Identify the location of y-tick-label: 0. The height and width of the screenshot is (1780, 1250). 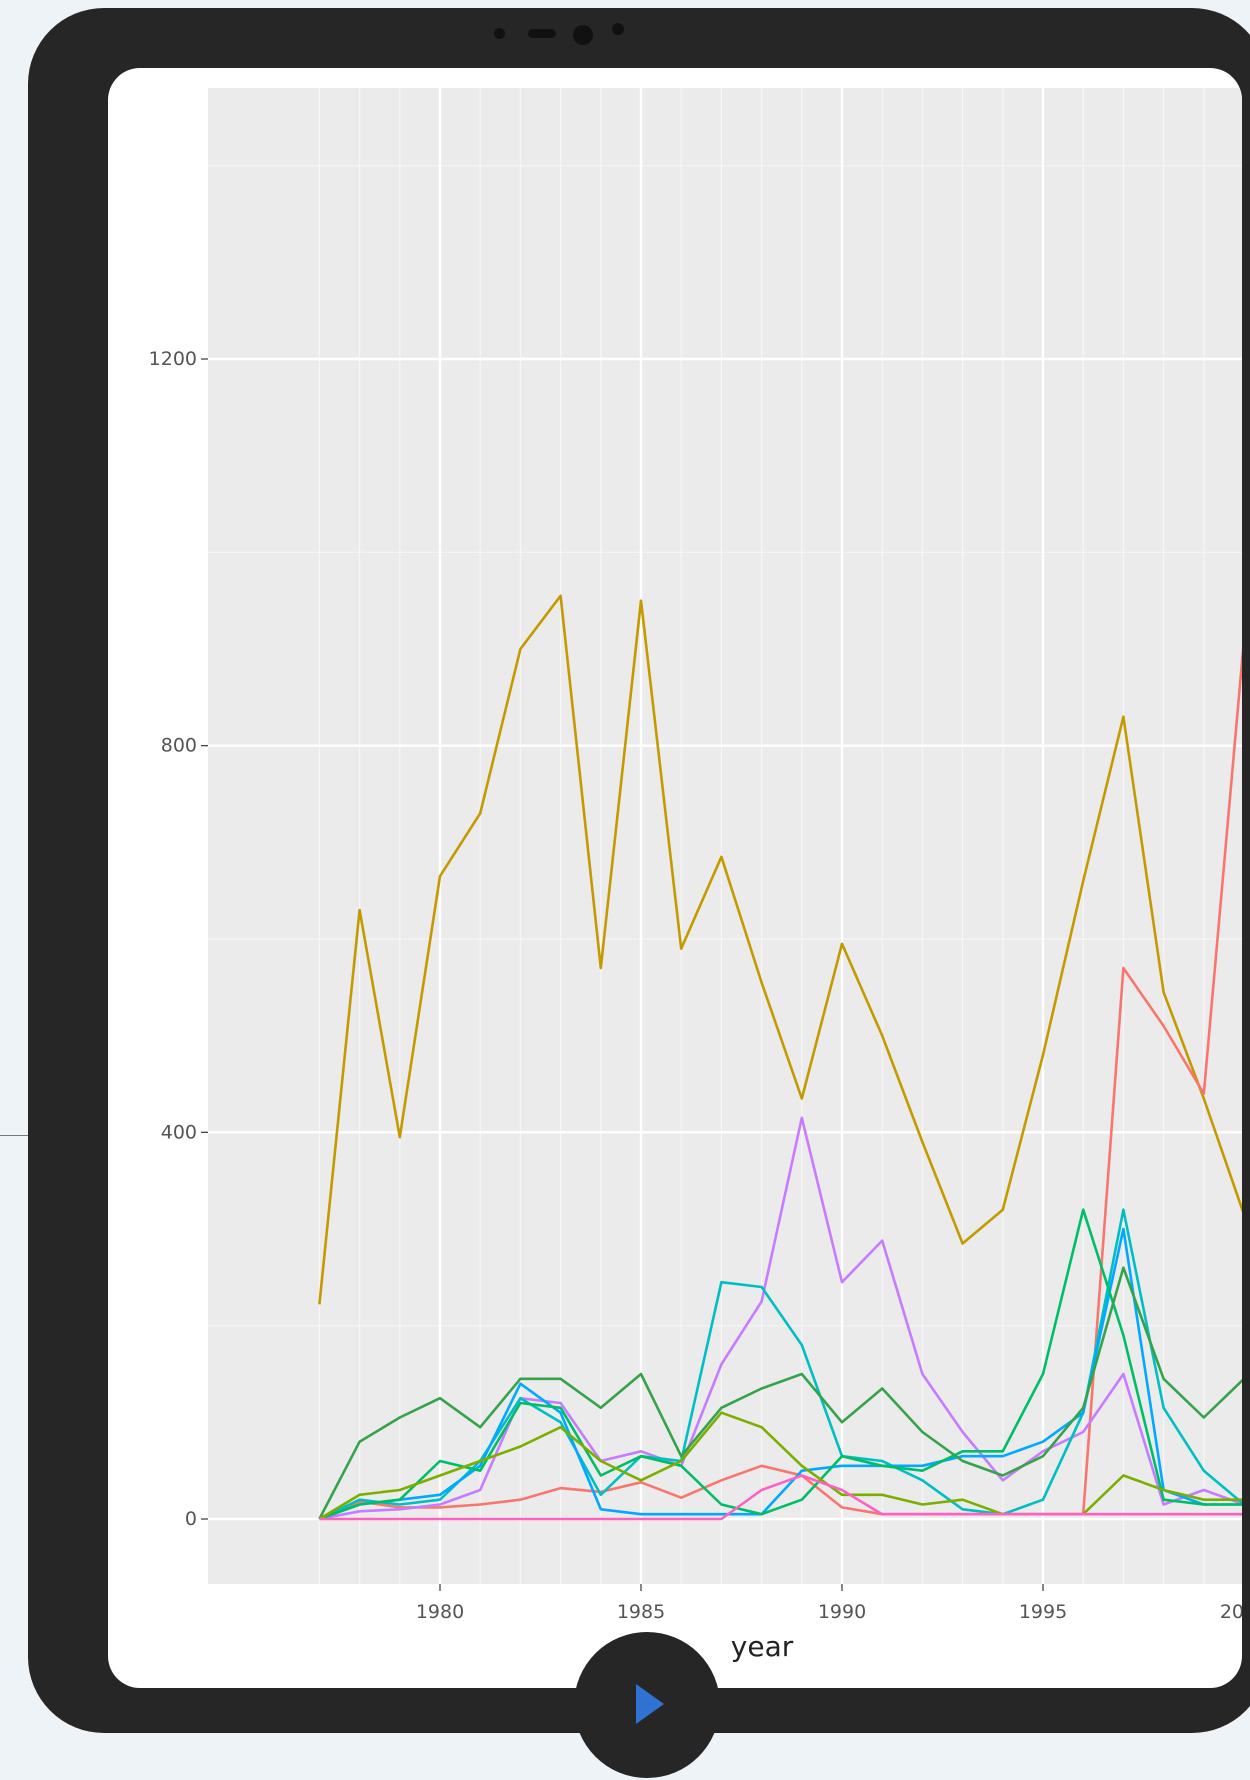
(191, 1519).